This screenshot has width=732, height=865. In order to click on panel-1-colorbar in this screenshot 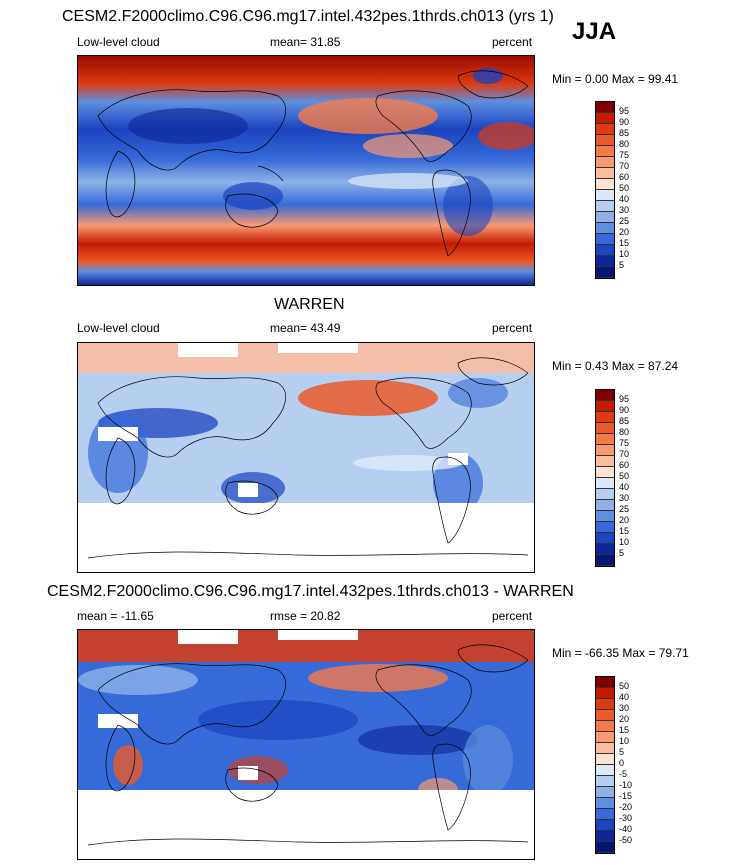, I will do `click(605, 190)`.